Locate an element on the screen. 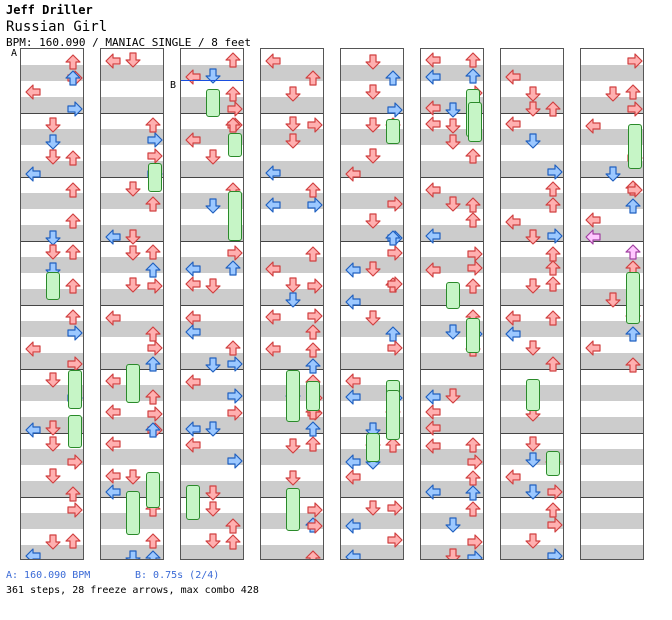 This screenshot has width=672, height=620. marker-a: A is located at coordinates (14, 53).